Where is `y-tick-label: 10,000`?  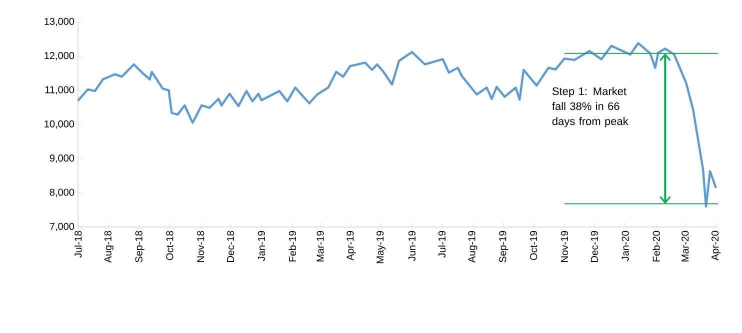
y-tick-label: 10,000 is located at coordinates (59, 124).